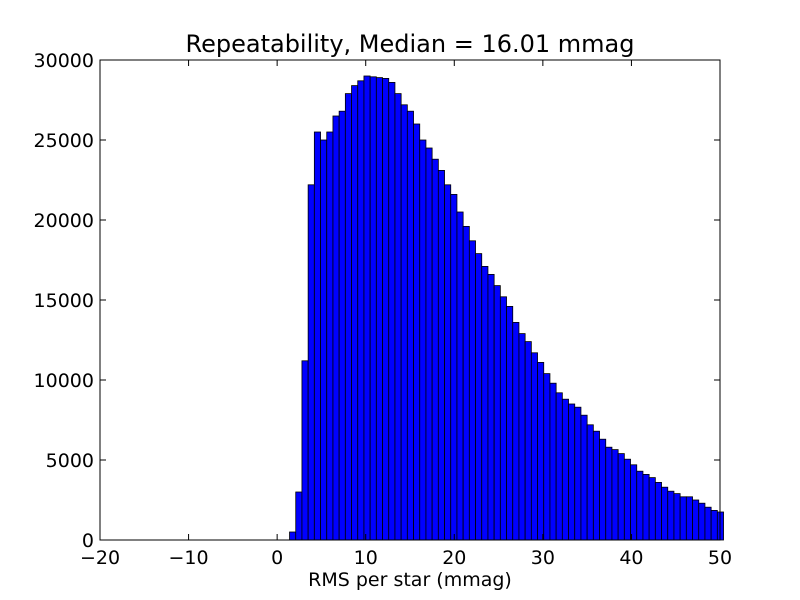  I want to click on x-tick-label: 40, so click(631, 558).